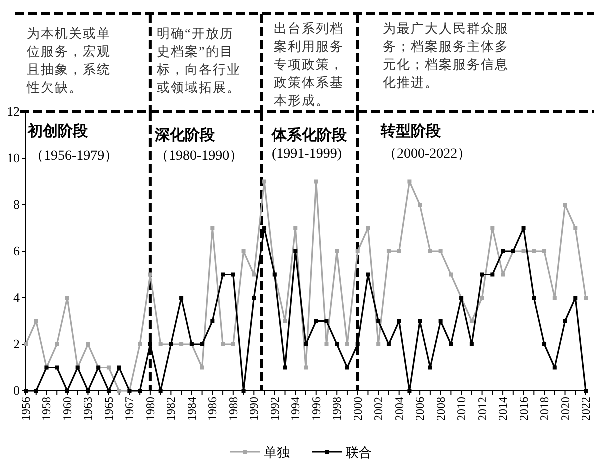 The image size is (594, 461). What do you see at coordinates (420, 409) in the screenshot?
I see `x-tick-label: 2006` at bounding box center [420, 409].